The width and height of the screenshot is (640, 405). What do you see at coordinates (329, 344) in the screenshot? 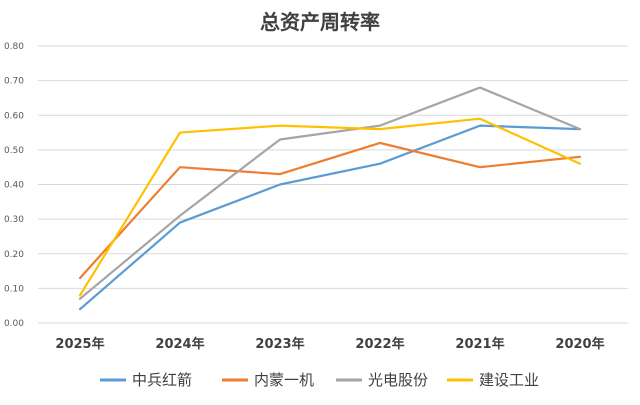
I see `x-axis-tick-labels: 2025年 2024年 2023年 2022年 2021年 2020年` at bounding box center [329, 344].